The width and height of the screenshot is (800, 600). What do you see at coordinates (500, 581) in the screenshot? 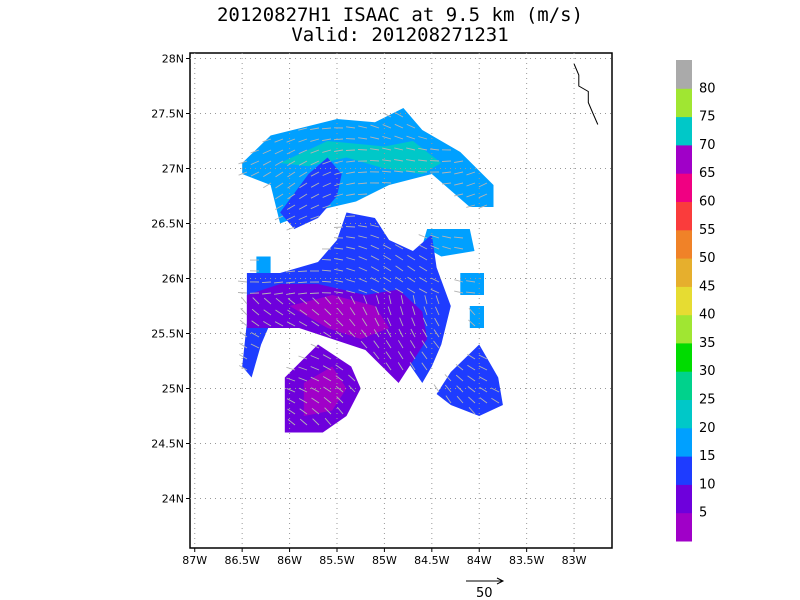
I see `vector-scale-arrowhead` at bounding box center [500, 581].